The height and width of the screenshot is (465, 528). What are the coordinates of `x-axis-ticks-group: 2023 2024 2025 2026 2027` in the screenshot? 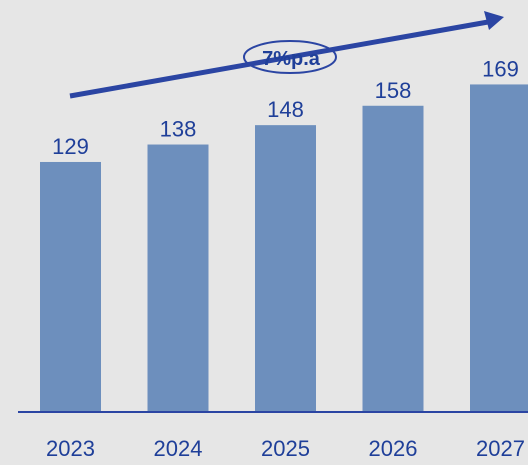 It's located at (285, 448).